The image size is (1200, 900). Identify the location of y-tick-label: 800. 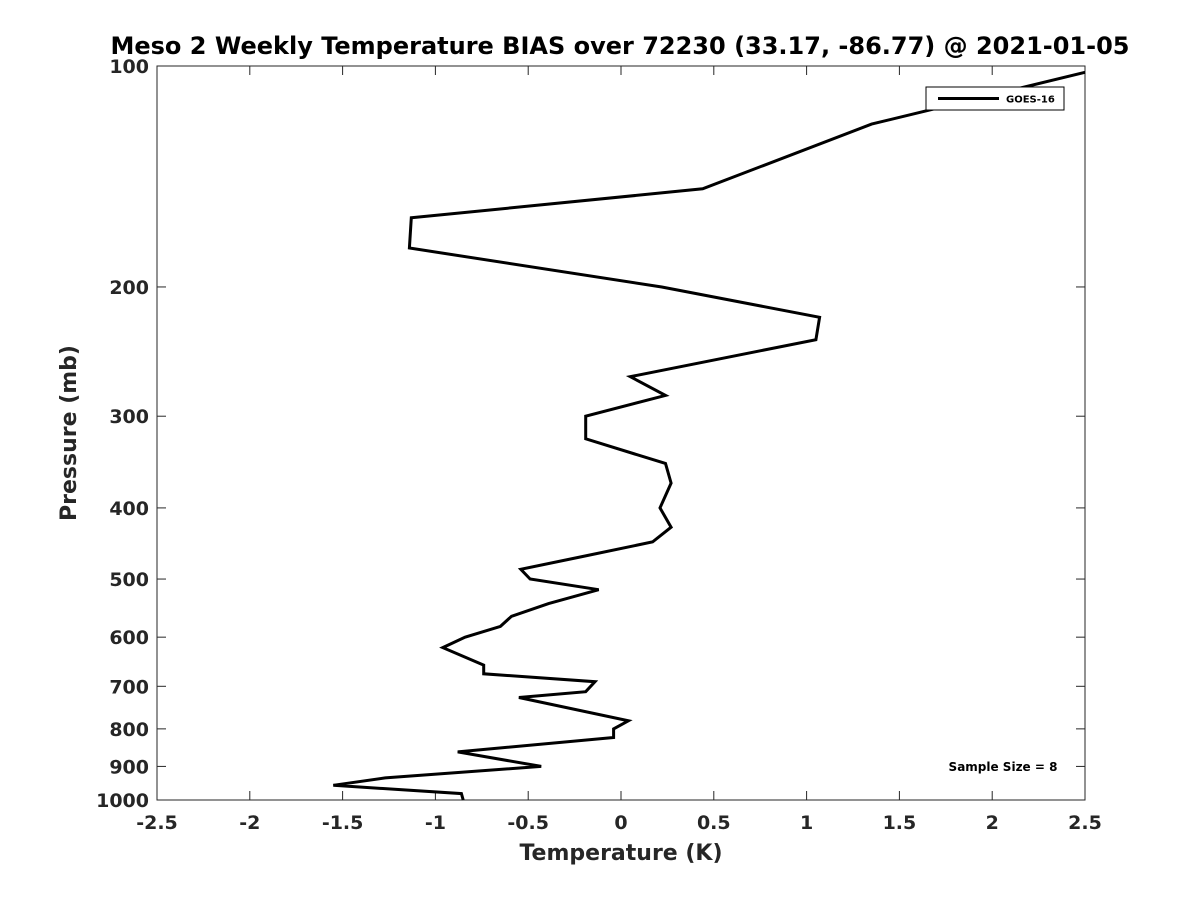
(129, 730).